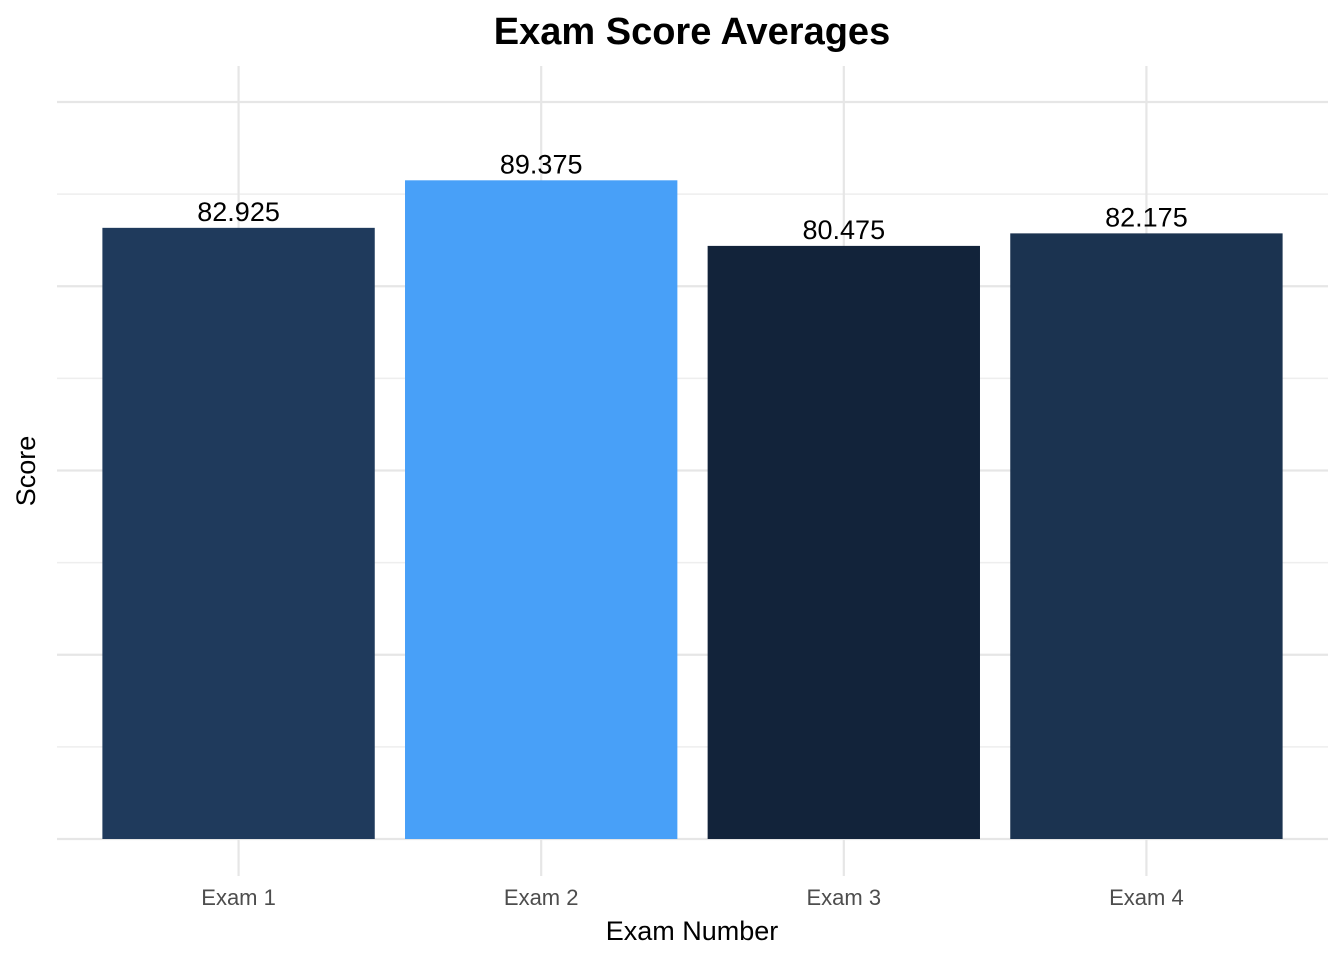 The width and height of the screenshot is (1344, 960). I want to click on x-tick-labels: Exam 1 Exam 2 Exam 3 Exam 4, so click(692, 897).